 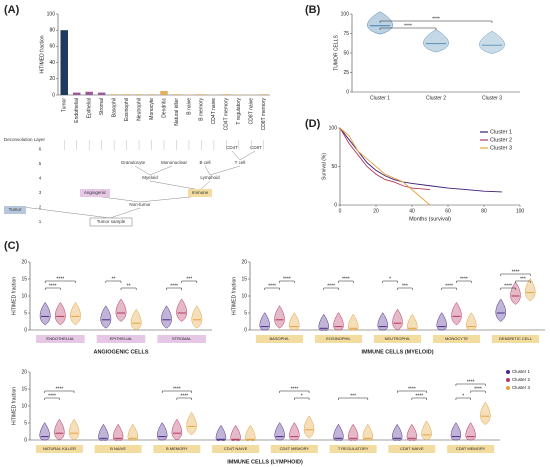 I want to click on x-tick-label: 20, so click(x=376, y=211).